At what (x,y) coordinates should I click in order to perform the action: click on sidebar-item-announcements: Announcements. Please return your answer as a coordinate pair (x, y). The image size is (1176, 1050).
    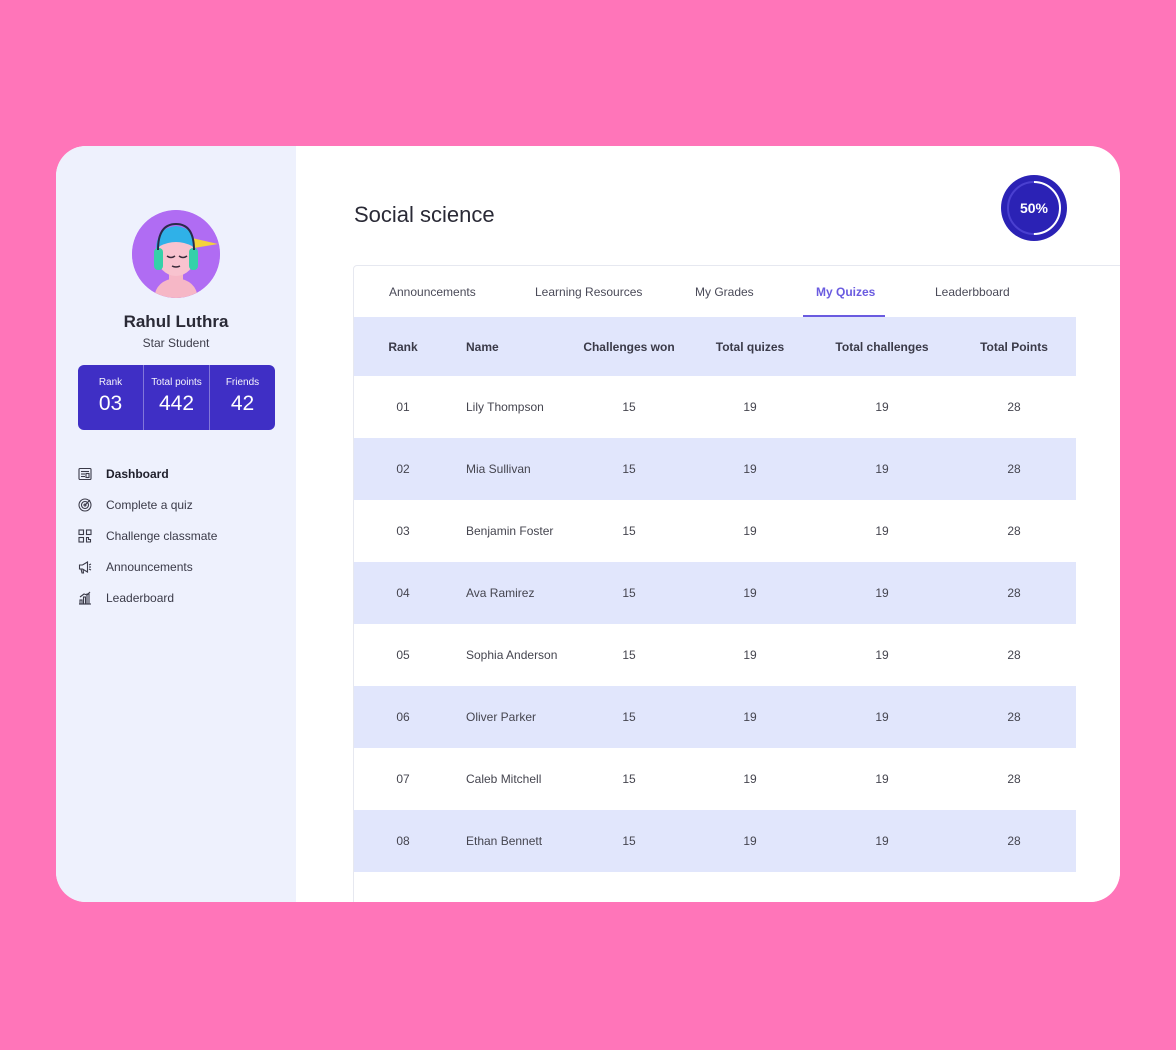
    Looking at the image, I should click on (147, 566).